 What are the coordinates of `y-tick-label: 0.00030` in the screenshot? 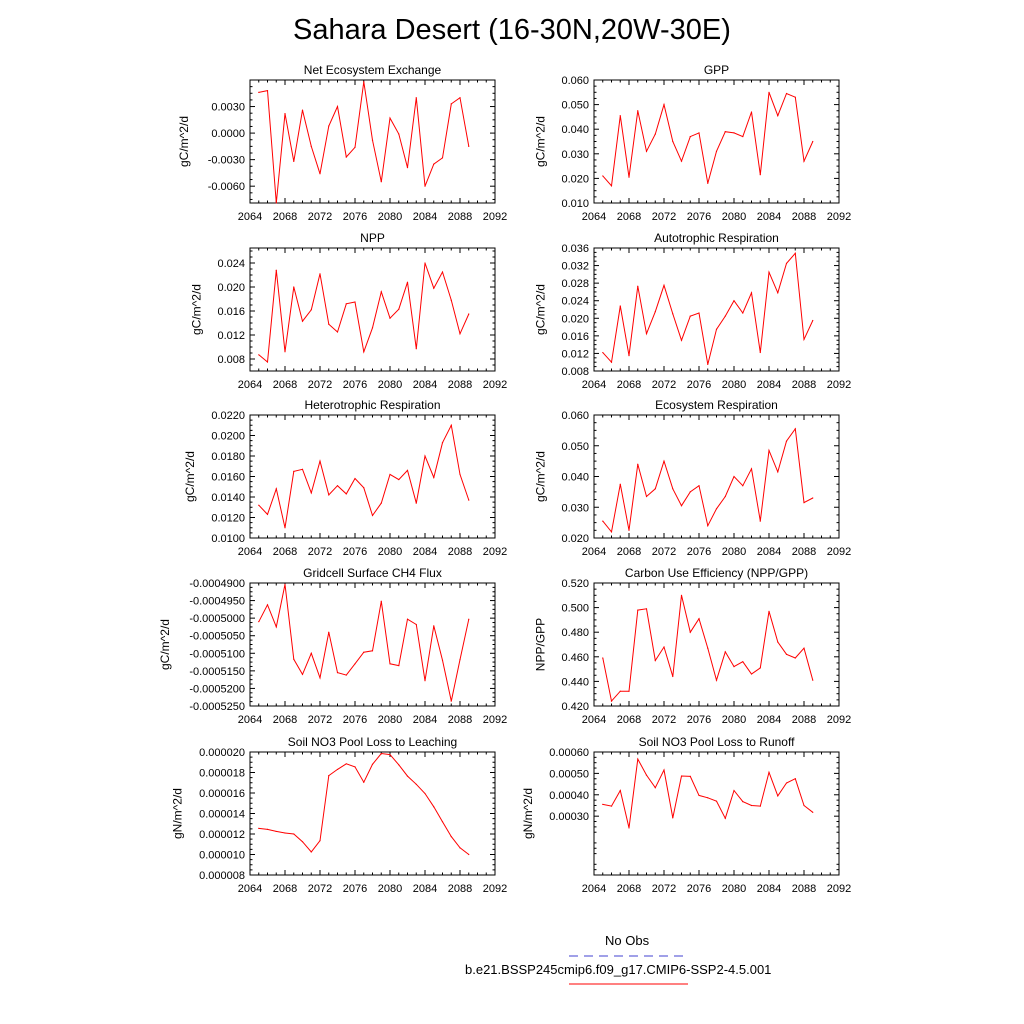 It's located at (569, 817).